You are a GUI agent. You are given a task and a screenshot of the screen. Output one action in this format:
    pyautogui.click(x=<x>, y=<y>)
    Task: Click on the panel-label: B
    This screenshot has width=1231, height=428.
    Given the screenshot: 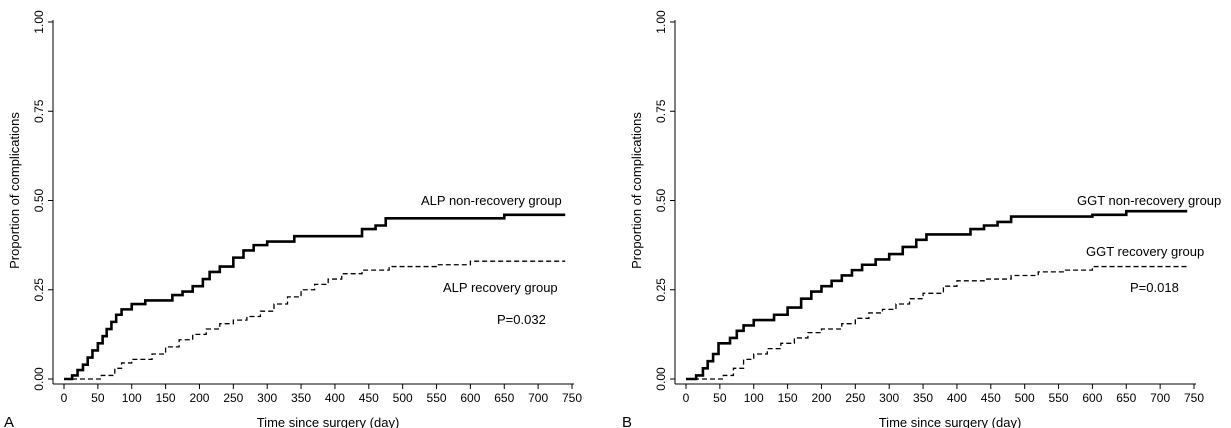 What is the action you would take?
    pyautogui.click(x=627, y=421)
    